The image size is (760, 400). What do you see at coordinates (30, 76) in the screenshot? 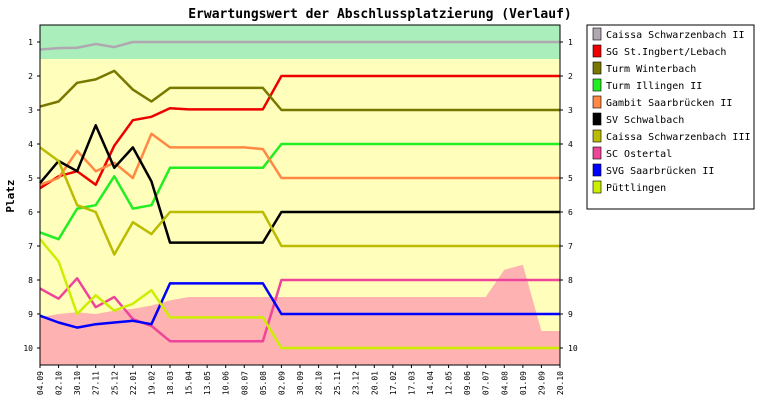
I see `y-tick-label-left: 2` at bounding box center [30, 76].